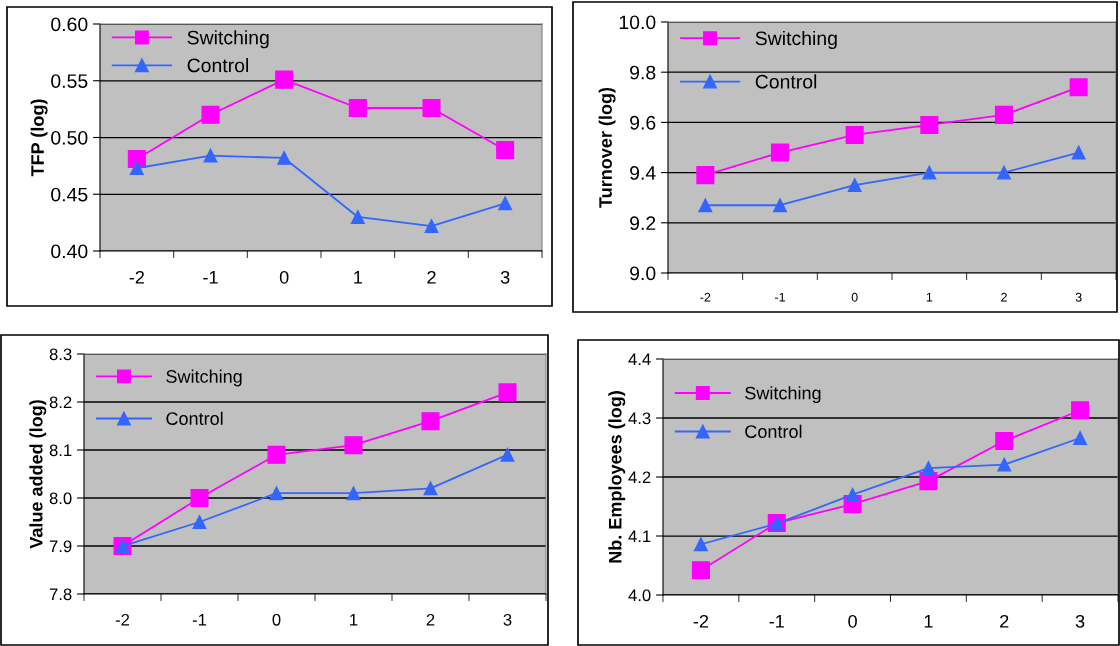  Describe the element at coordinates (60, 354) in the screenshot. I see `y-tick-label: 8.3` at that location.